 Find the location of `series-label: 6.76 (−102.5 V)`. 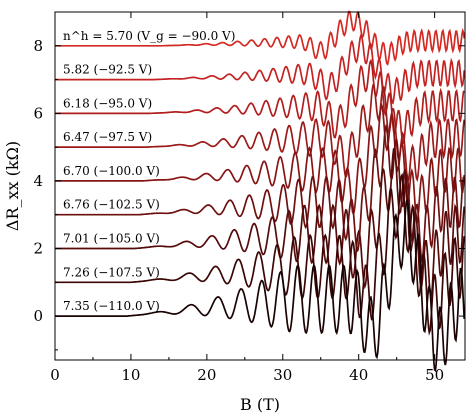

series-label: 6.76 (−102.5 V) is located at coordinates (111, 205).